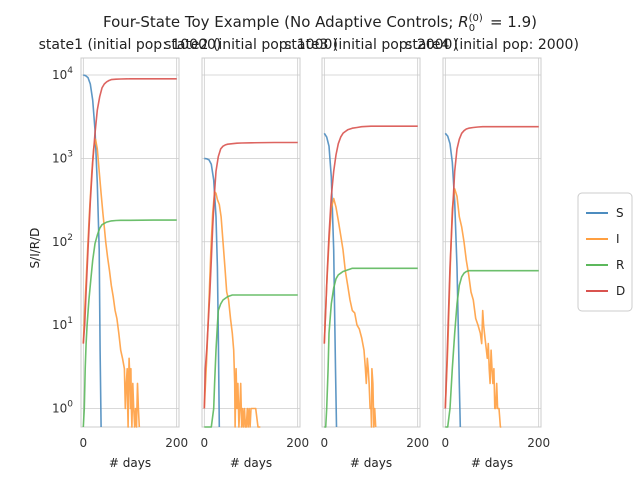 The width and height of the screenshot is (640, 480). What do you see at coordinates (62, 241) in the screenshot?
I see `y-tick-label: 10²` at bounding box center [62, 241].